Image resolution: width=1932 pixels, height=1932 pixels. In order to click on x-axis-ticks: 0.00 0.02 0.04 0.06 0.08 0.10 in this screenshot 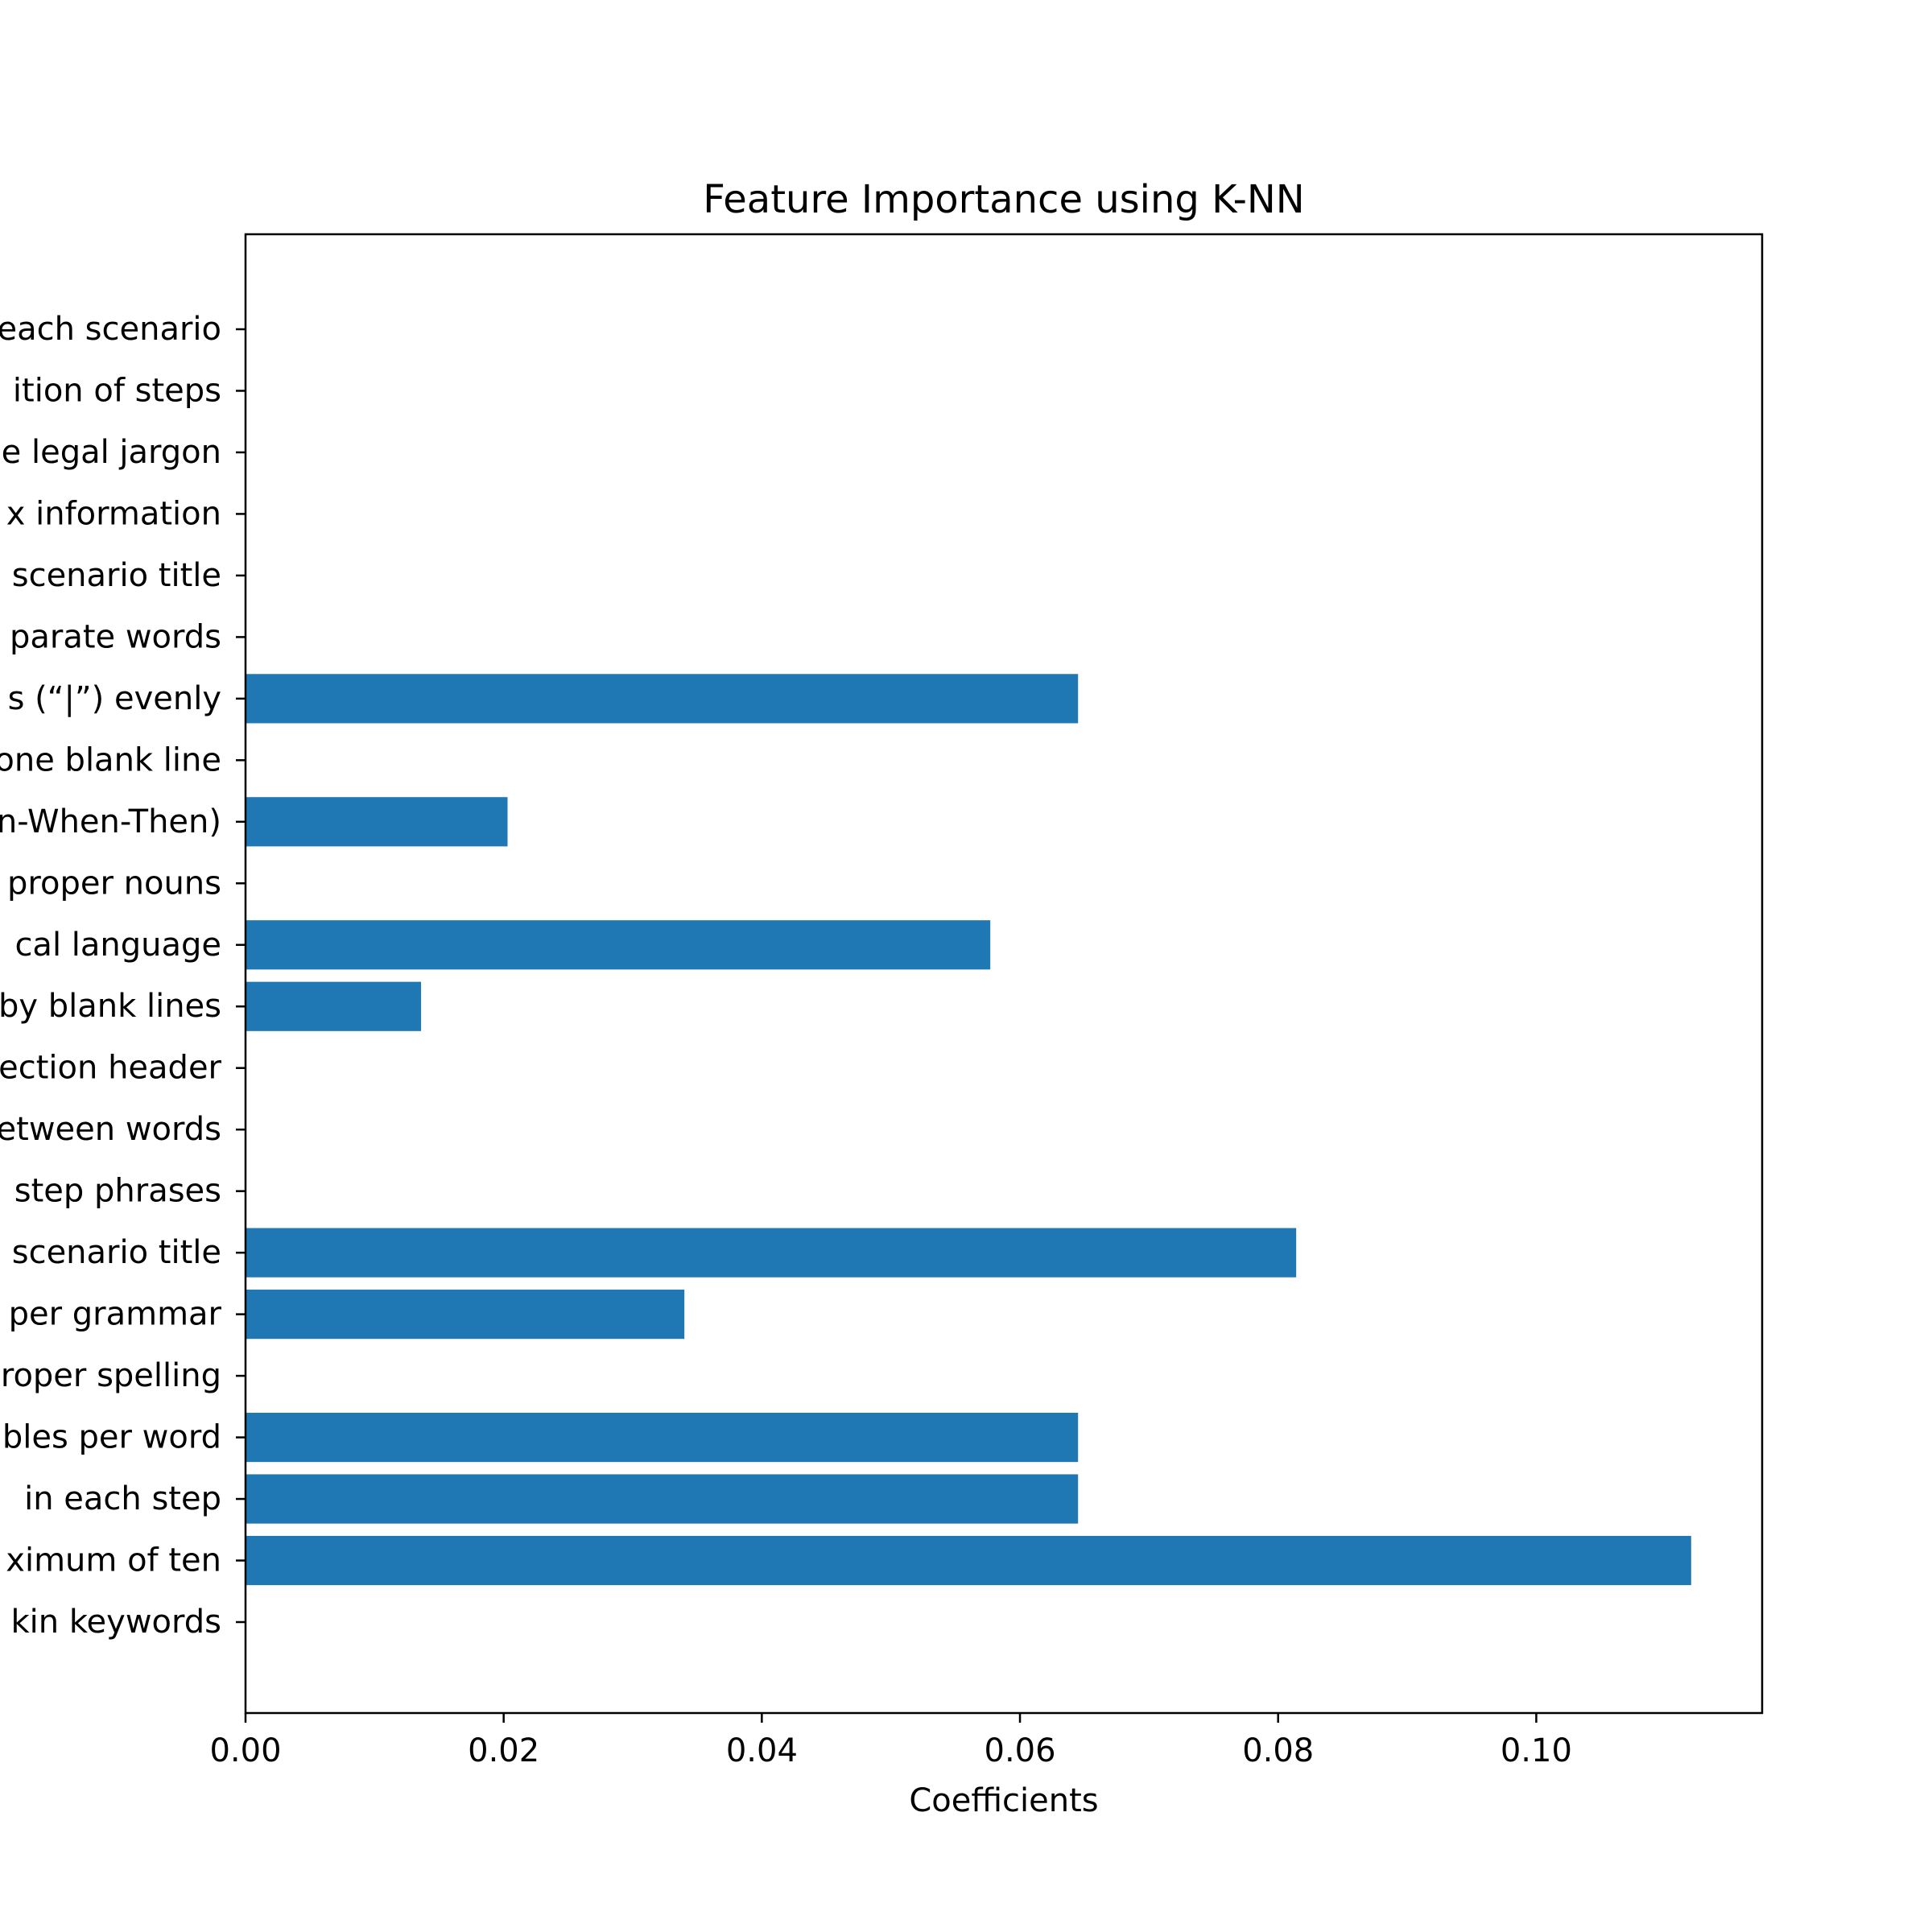, I will do `click(890, 1741)`.